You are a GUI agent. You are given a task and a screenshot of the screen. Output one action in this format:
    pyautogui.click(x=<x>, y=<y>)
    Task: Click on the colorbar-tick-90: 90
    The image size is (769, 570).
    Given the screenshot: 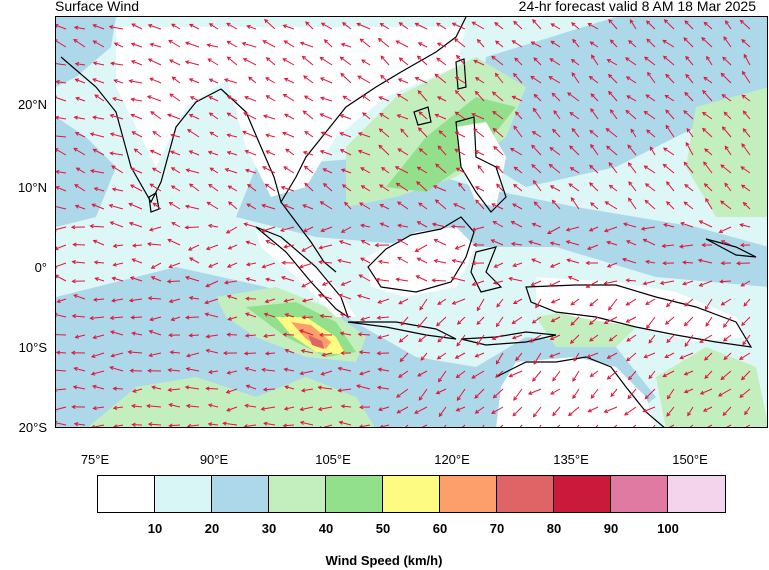 What is the action you would take?
    pyautogui.click(x=611, y=528)
    